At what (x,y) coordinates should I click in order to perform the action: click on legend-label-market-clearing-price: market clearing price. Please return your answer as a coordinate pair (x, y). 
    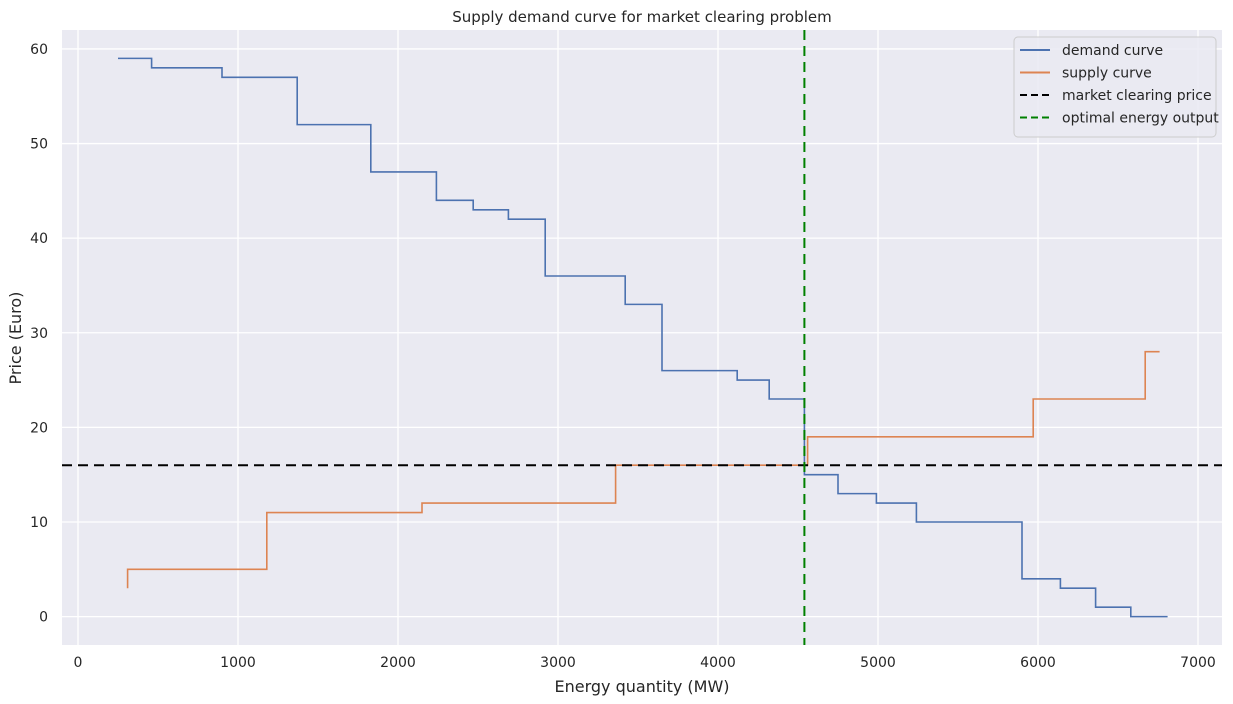
    Looking at the image, I should click on (1137, 96).